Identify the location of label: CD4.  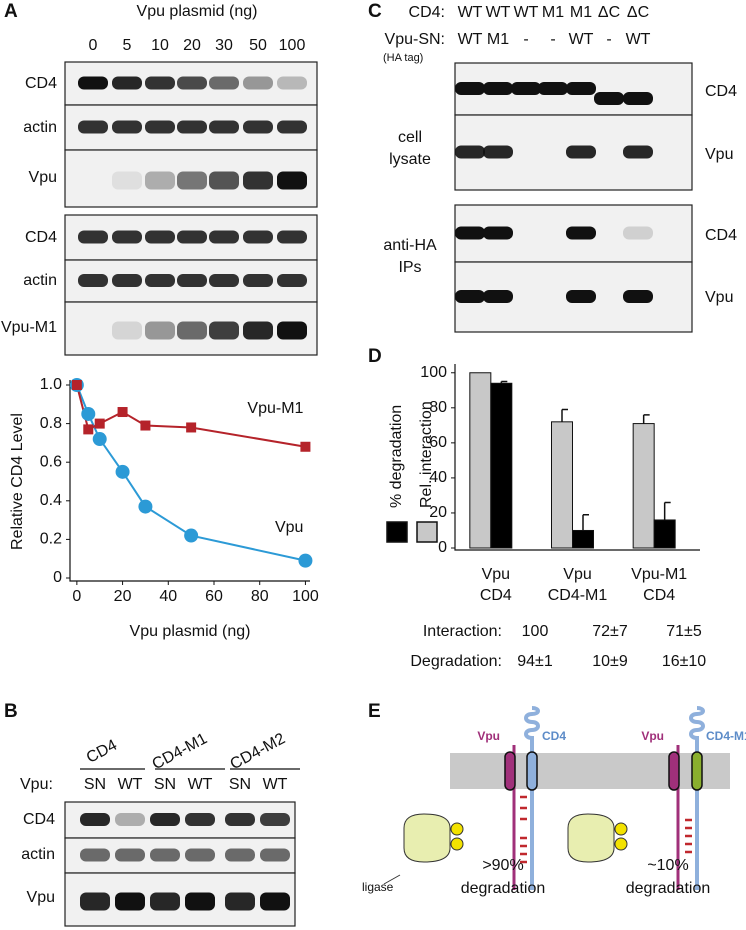
(554, 736).